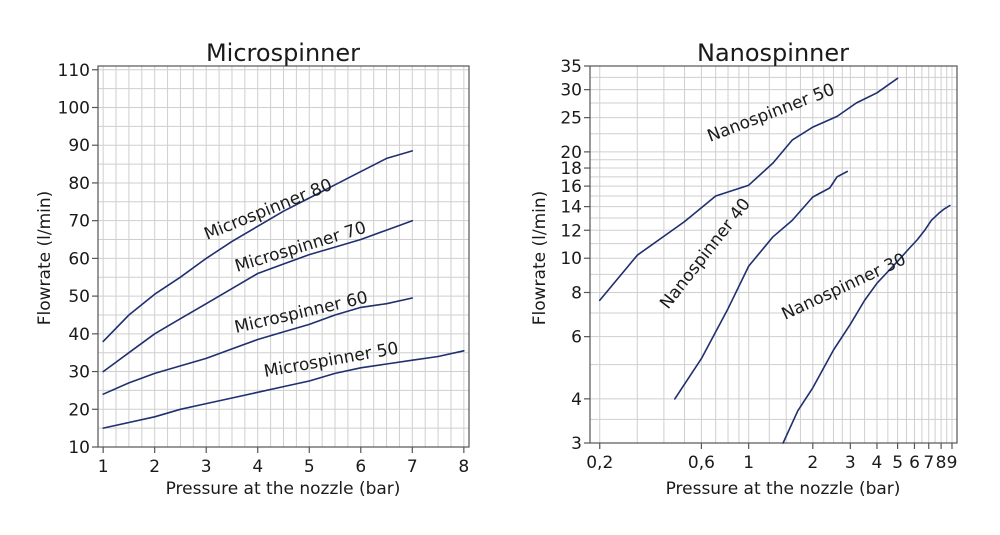 The width and height of the screenshot is (1000, 535). What do you see at coordinates (773, 53) in the screenshot?
I see `nanospinner-title: Nanospinner` at bounding box center [773, 53].